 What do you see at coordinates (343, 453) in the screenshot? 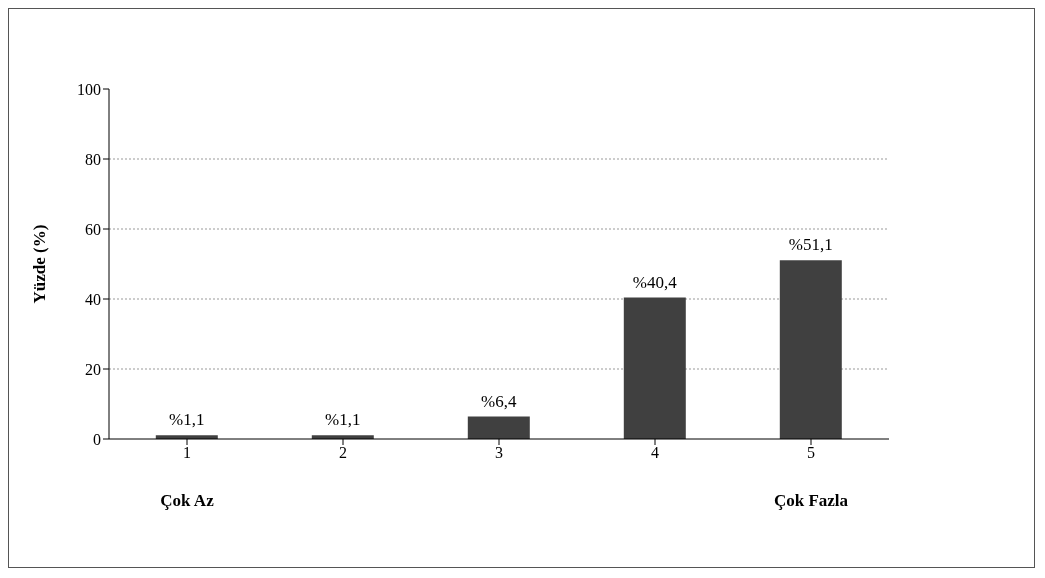
I see `x-tick-label: 2` at bounding box center [343, 453].